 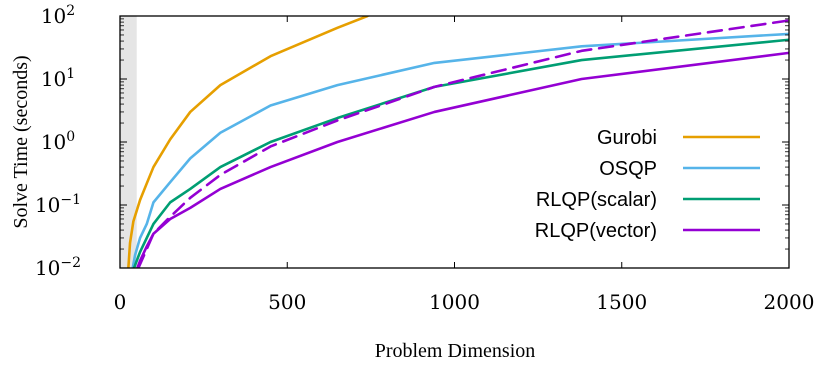 I want to click on y-tick-label: 10⁻¹, so click(x=58, y=204).